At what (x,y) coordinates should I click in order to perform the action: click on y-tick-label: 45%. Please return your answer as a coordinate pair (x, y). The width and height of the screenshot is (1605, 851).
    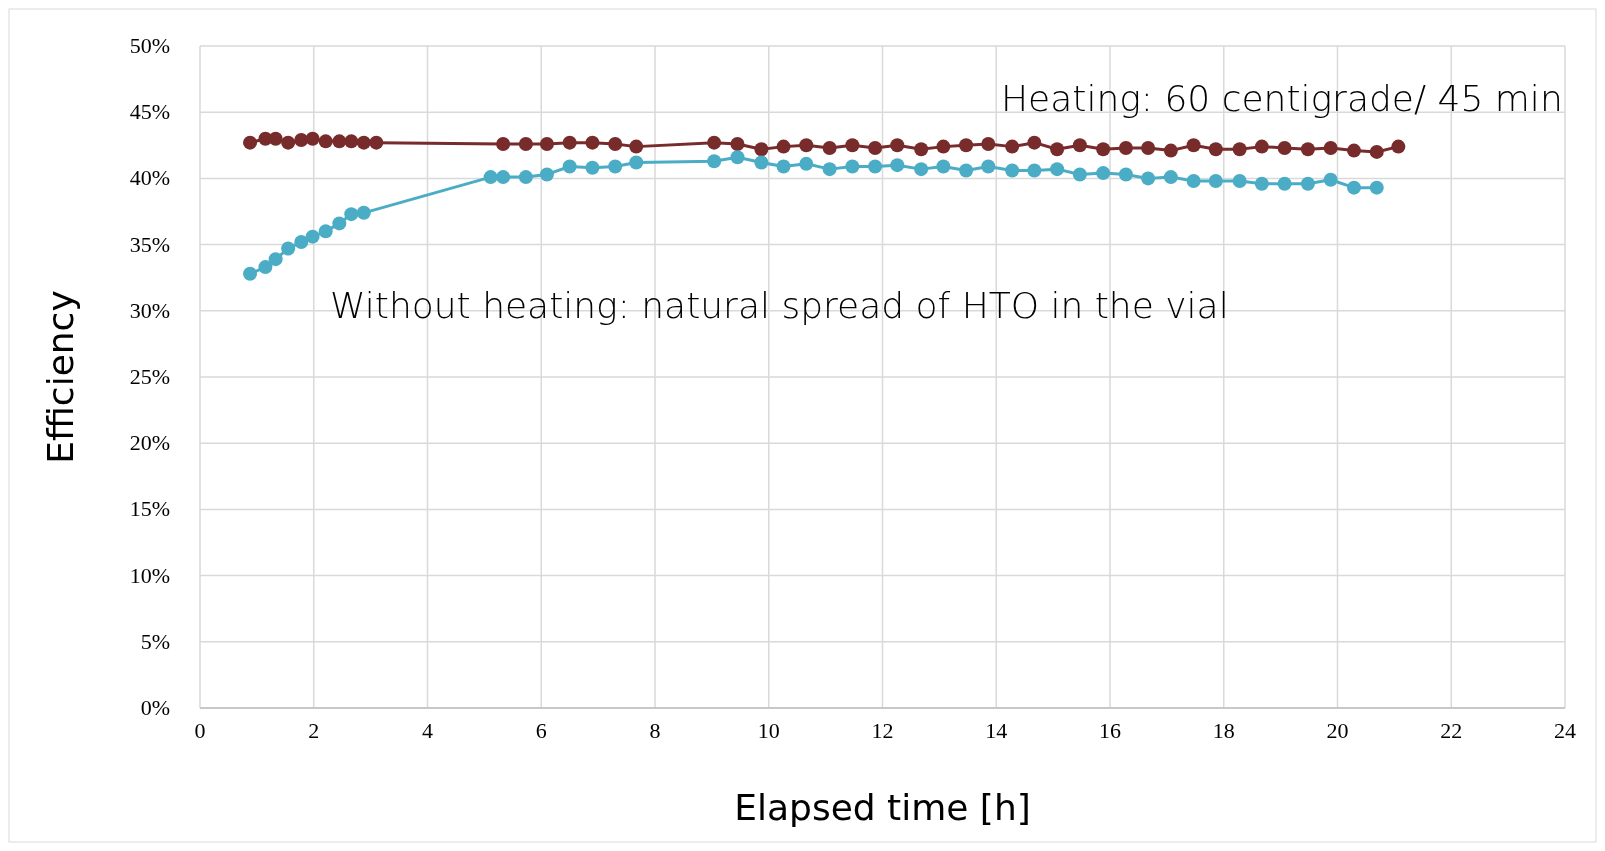
    Looking at the image, I should click on (149, 112).